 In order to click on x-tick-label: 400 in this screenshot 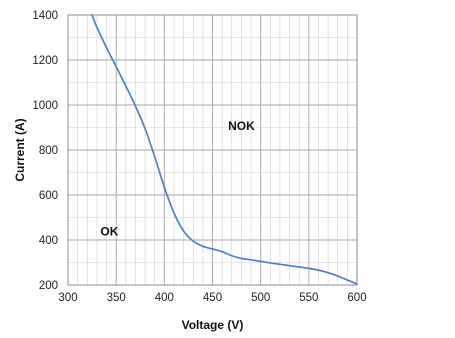, I will do `click(164, 298)`.